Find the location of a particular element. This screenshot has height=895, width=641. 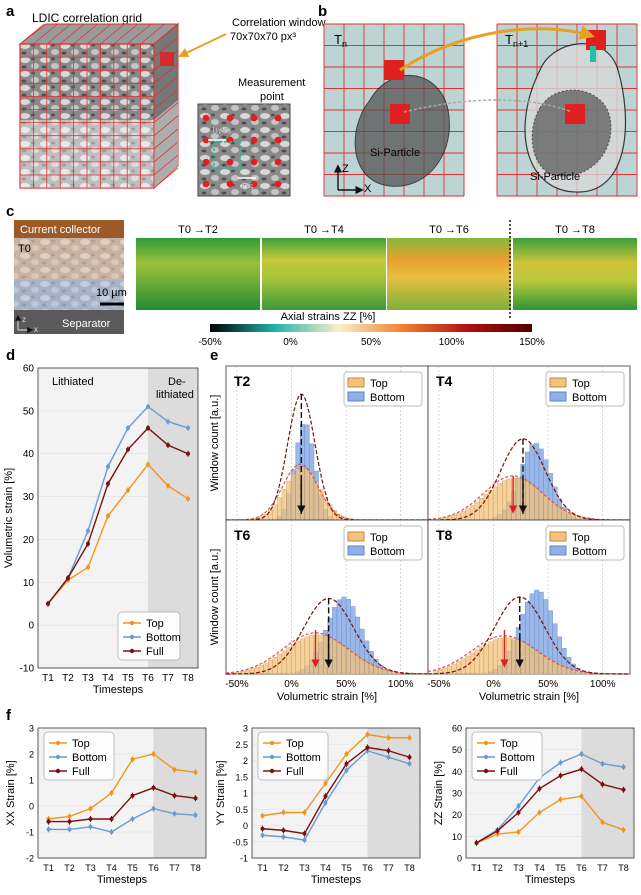

correlation-window-label: Correlation window is located at coordinates (279, 23).